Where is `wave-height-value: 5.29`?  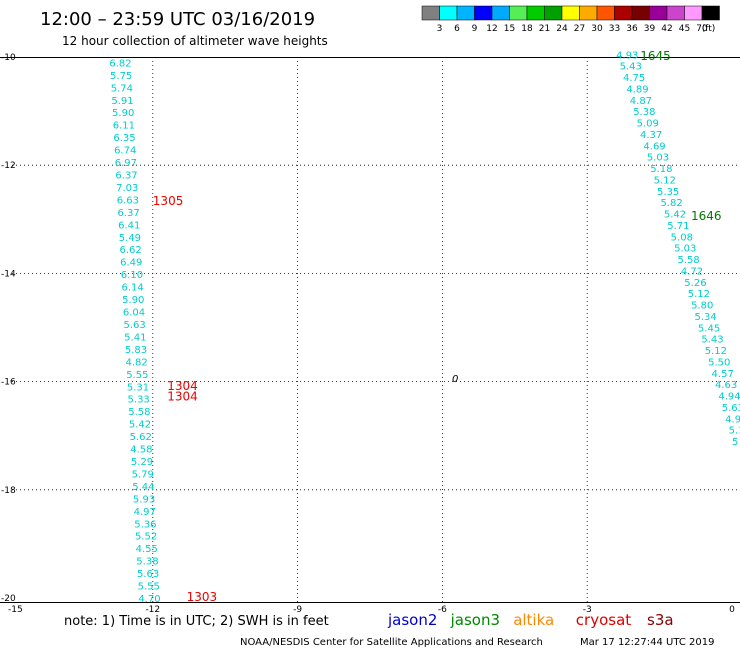 wave-height-value: 5.29 is located at coordinates (142, 462).